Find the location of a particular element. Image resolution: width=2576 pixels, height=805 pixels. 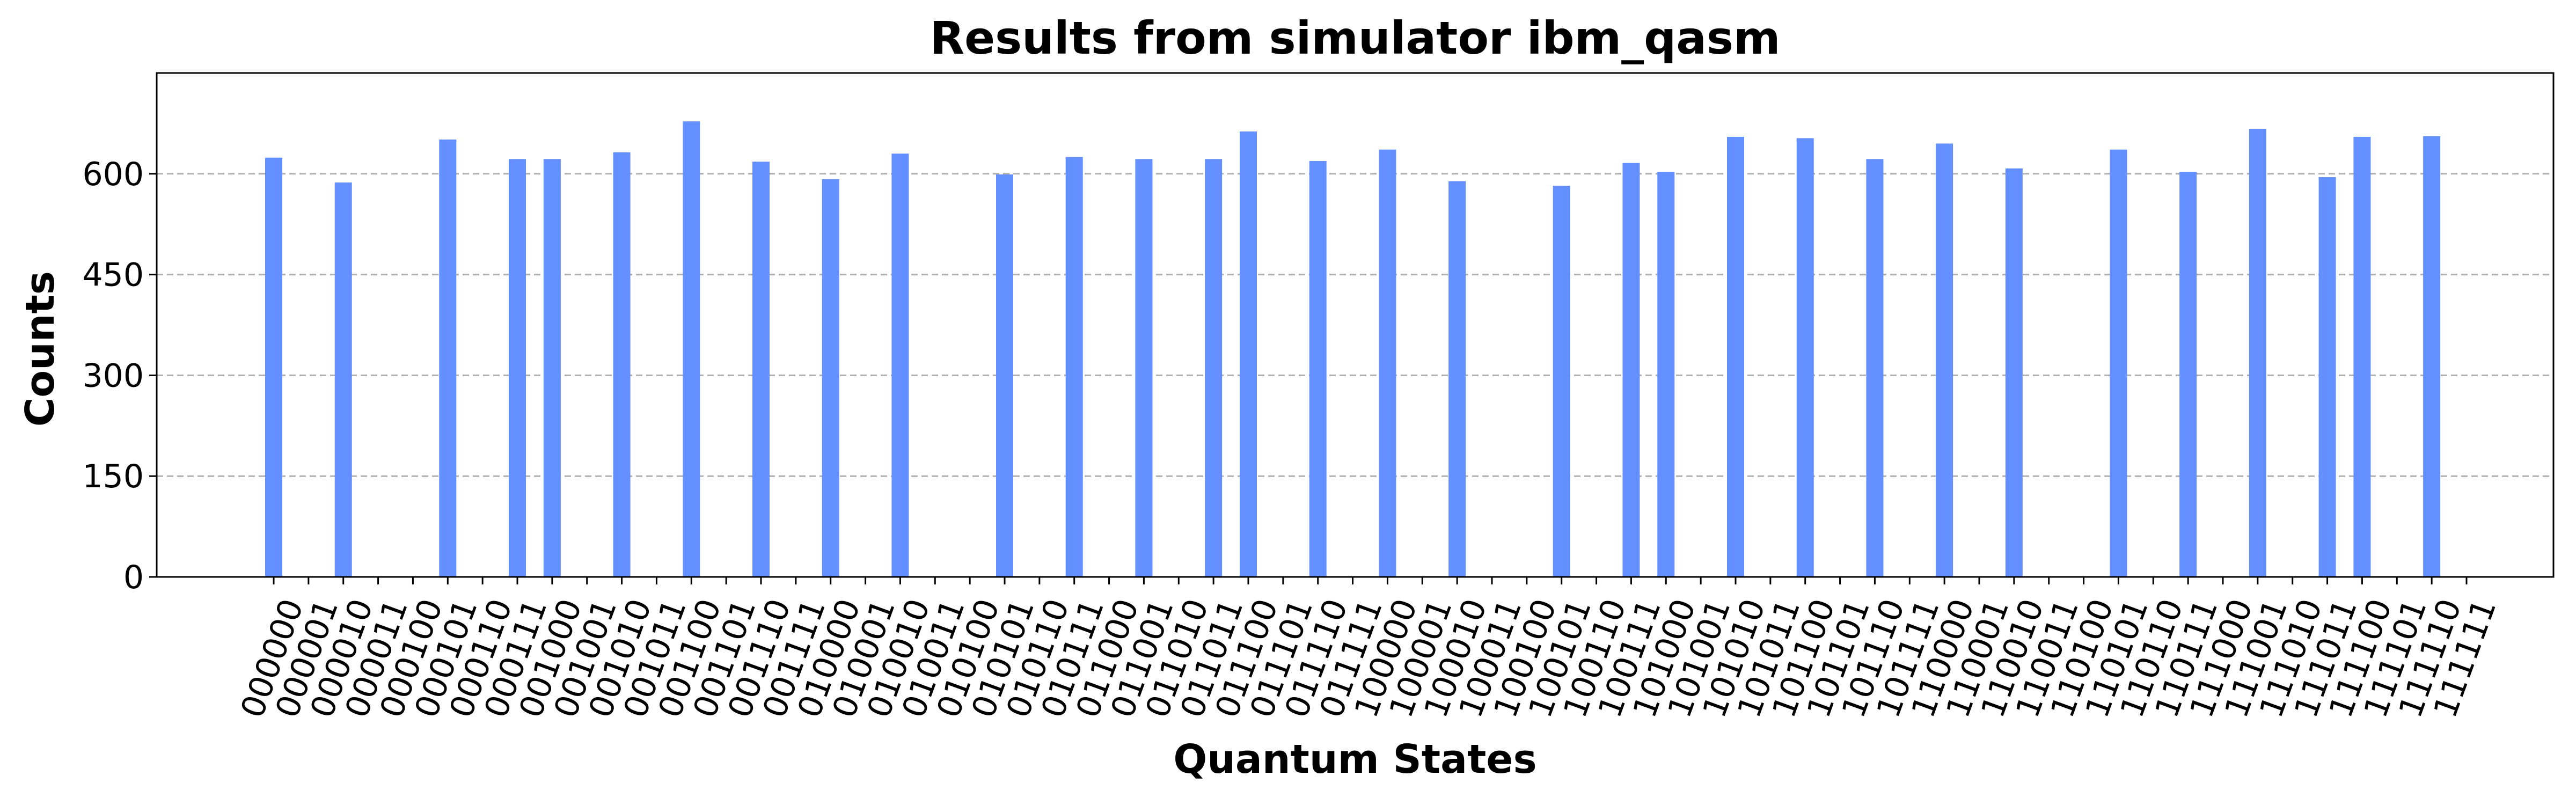

y-tick-label: 450 is located at coordinates (113, 275).